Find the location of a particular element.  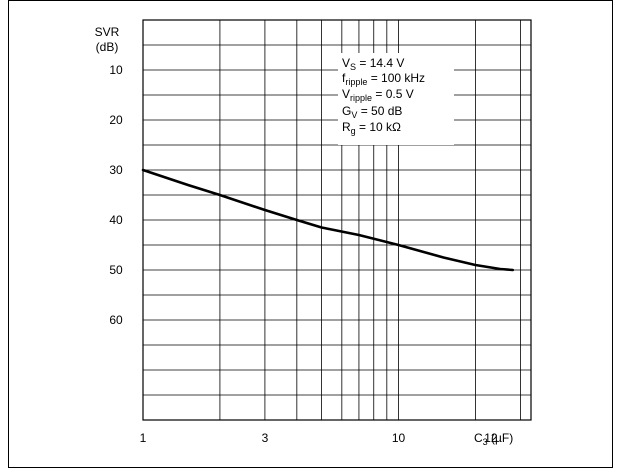

annotation-subscript: g is located at coordinates (353, 131).